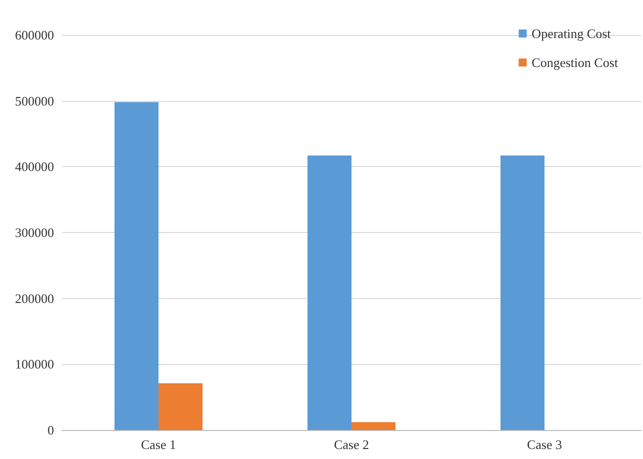  Describe the element at coordinates (34, 298) in the screenshot. I see `y-tick-label: 200000` at that location.